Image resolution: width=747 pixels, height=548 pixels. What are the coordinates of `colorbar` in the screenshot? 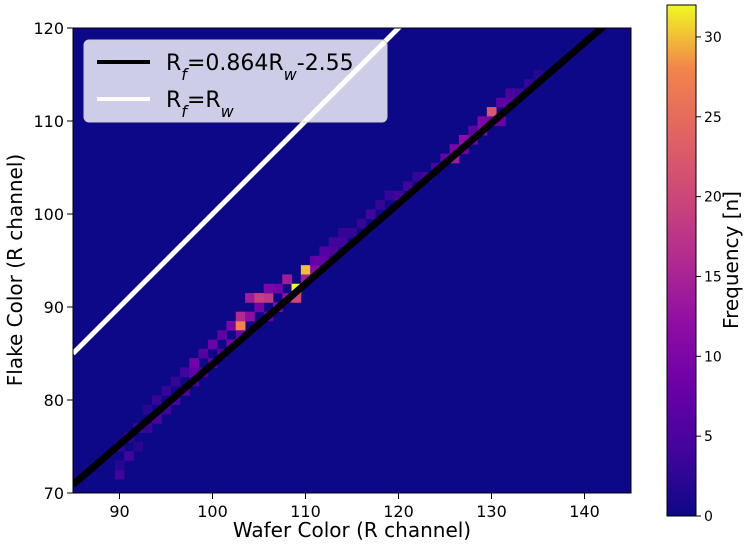 It's located at (681, 260).